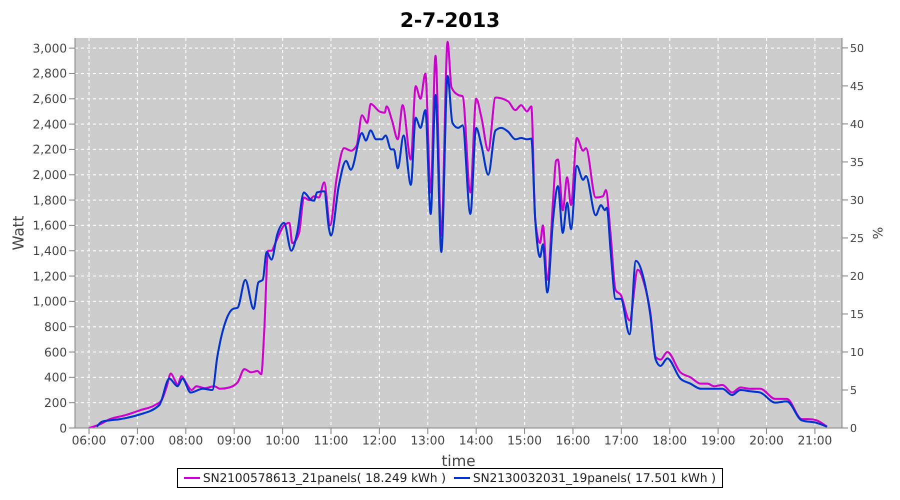 Image resolution: width=900 pixels, height=500 pixels. I want to click on y-tick-label: 800, so click(55, 327).